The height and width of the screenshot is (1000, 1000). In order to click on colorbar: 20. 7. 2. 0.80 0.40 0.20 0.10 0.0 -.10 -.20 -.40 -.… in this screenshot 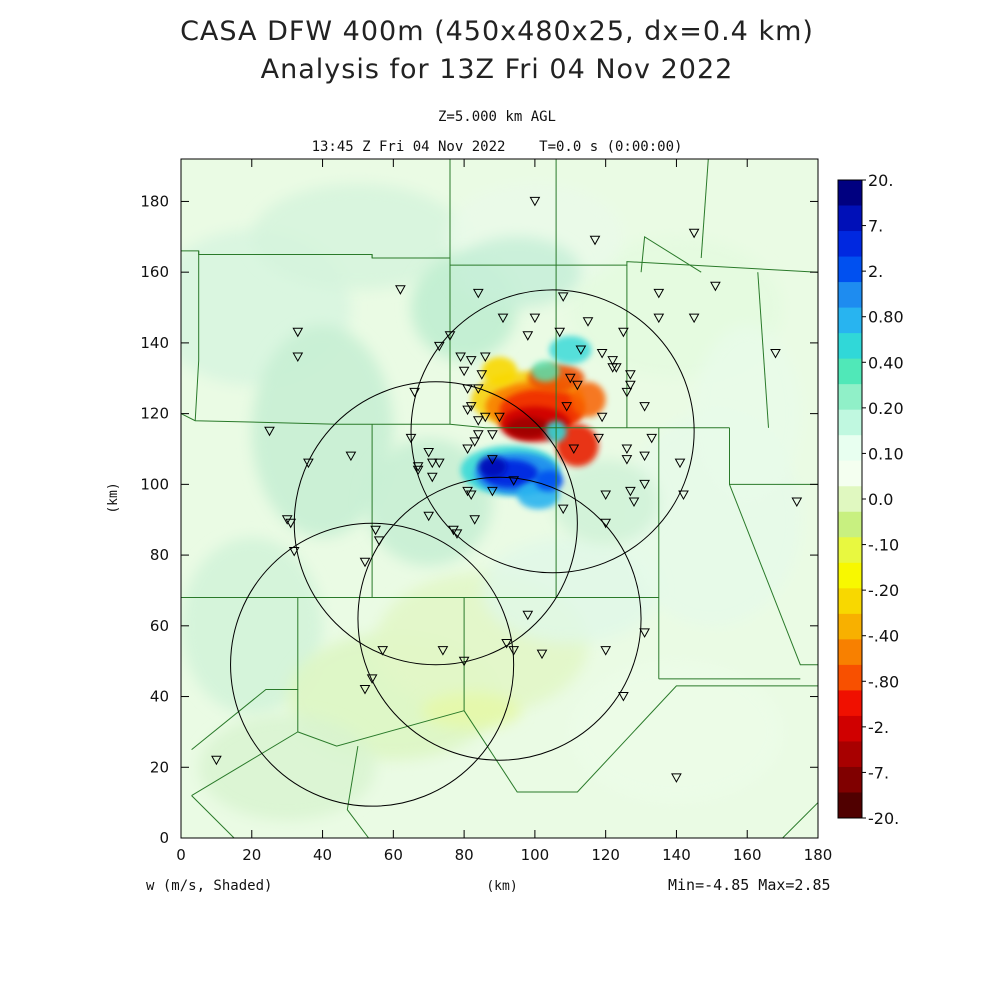, I will do `click(870, 499)`.